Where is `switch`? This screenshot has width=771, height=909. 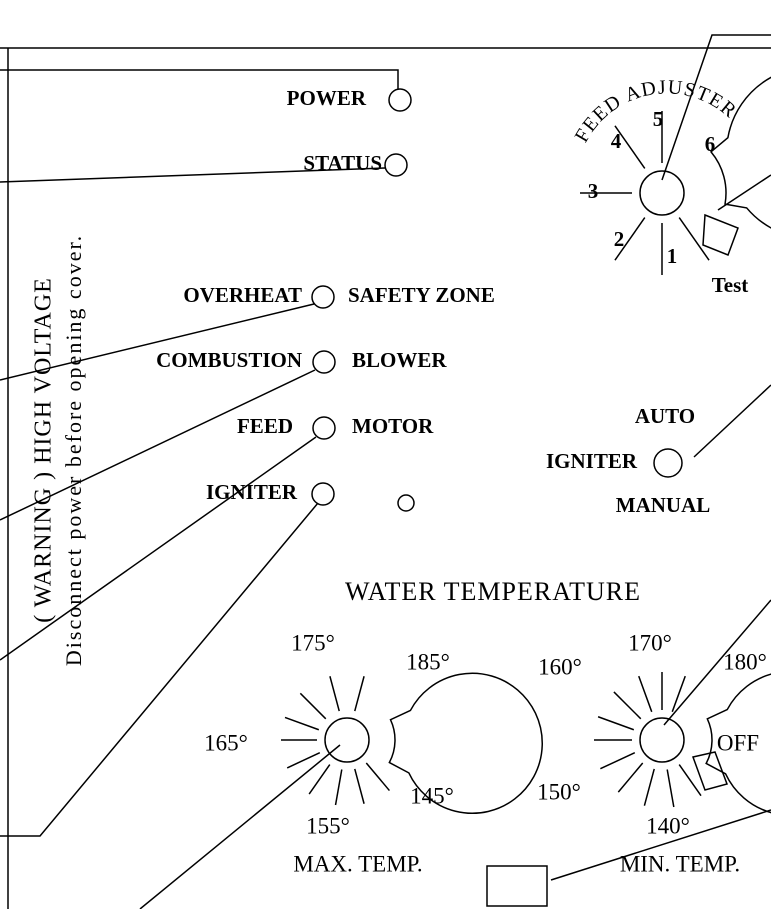
switch is located at coordinates (668, 463).